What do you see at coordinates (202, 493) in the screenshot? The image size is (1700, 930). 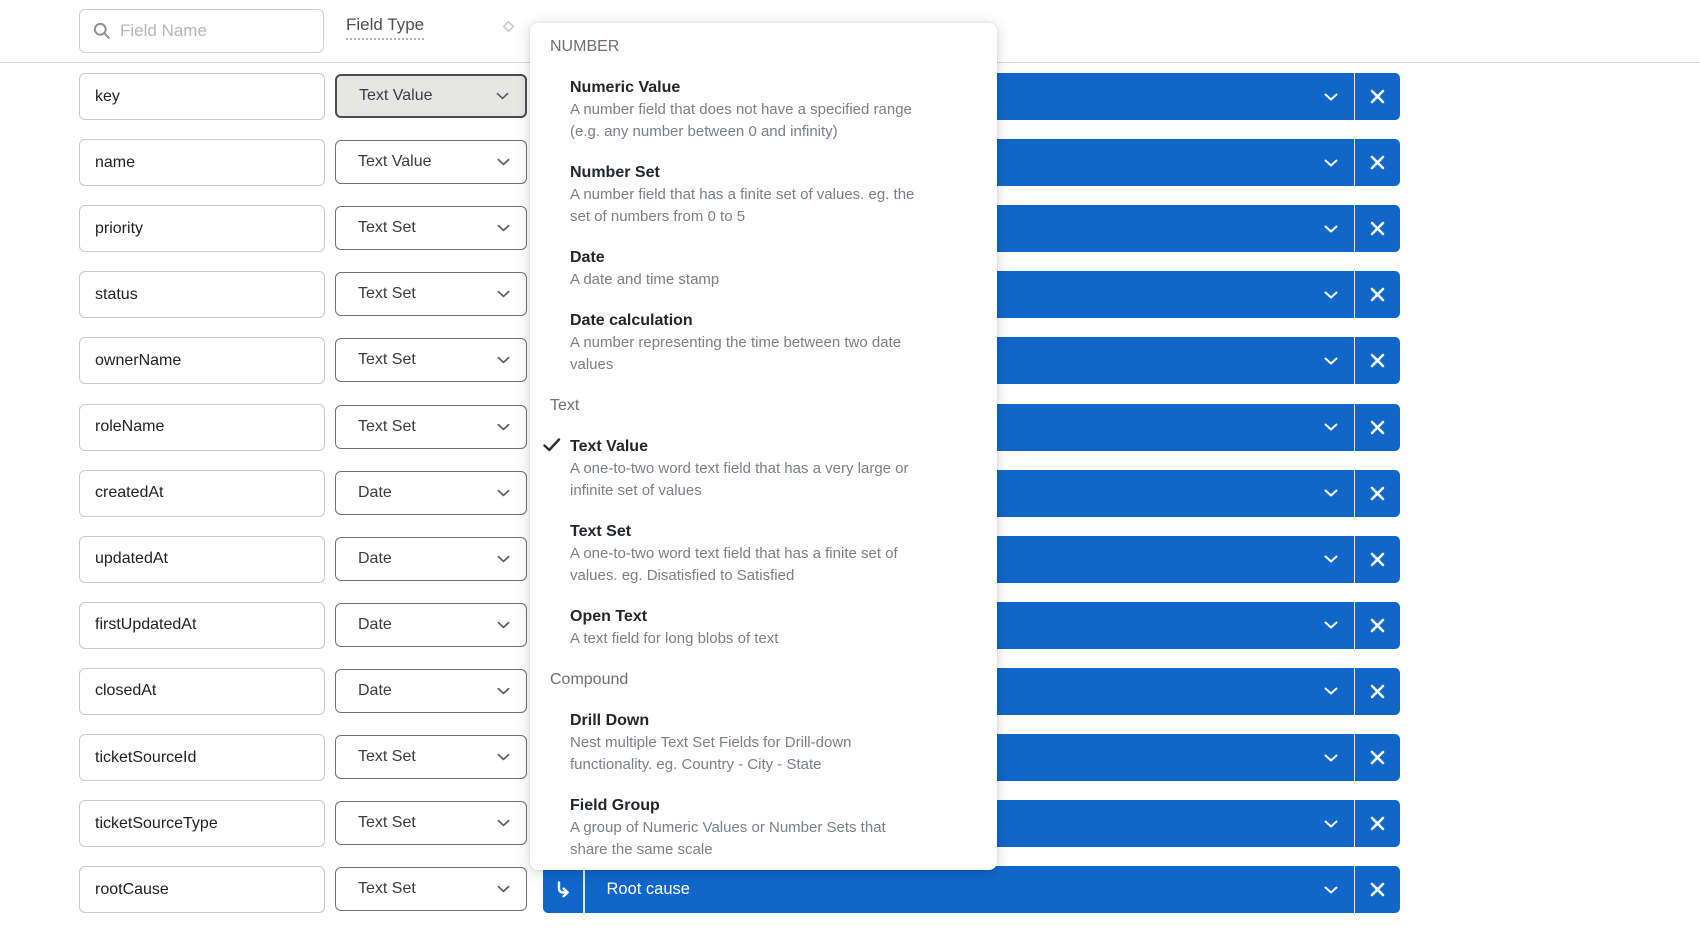 I see `field-name-input: createdAt` at bounding box center [202, 493].